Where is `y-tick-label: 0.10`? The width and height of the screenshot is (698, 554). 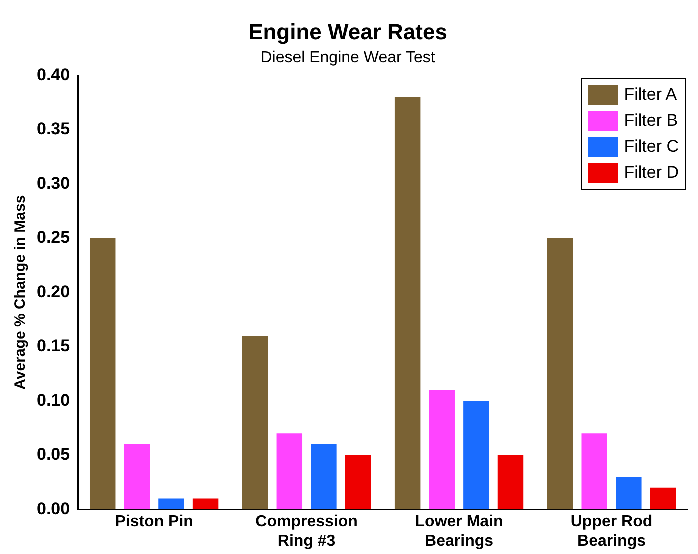 y-tick-label: 0.10 is located at coordinates (53, 400).